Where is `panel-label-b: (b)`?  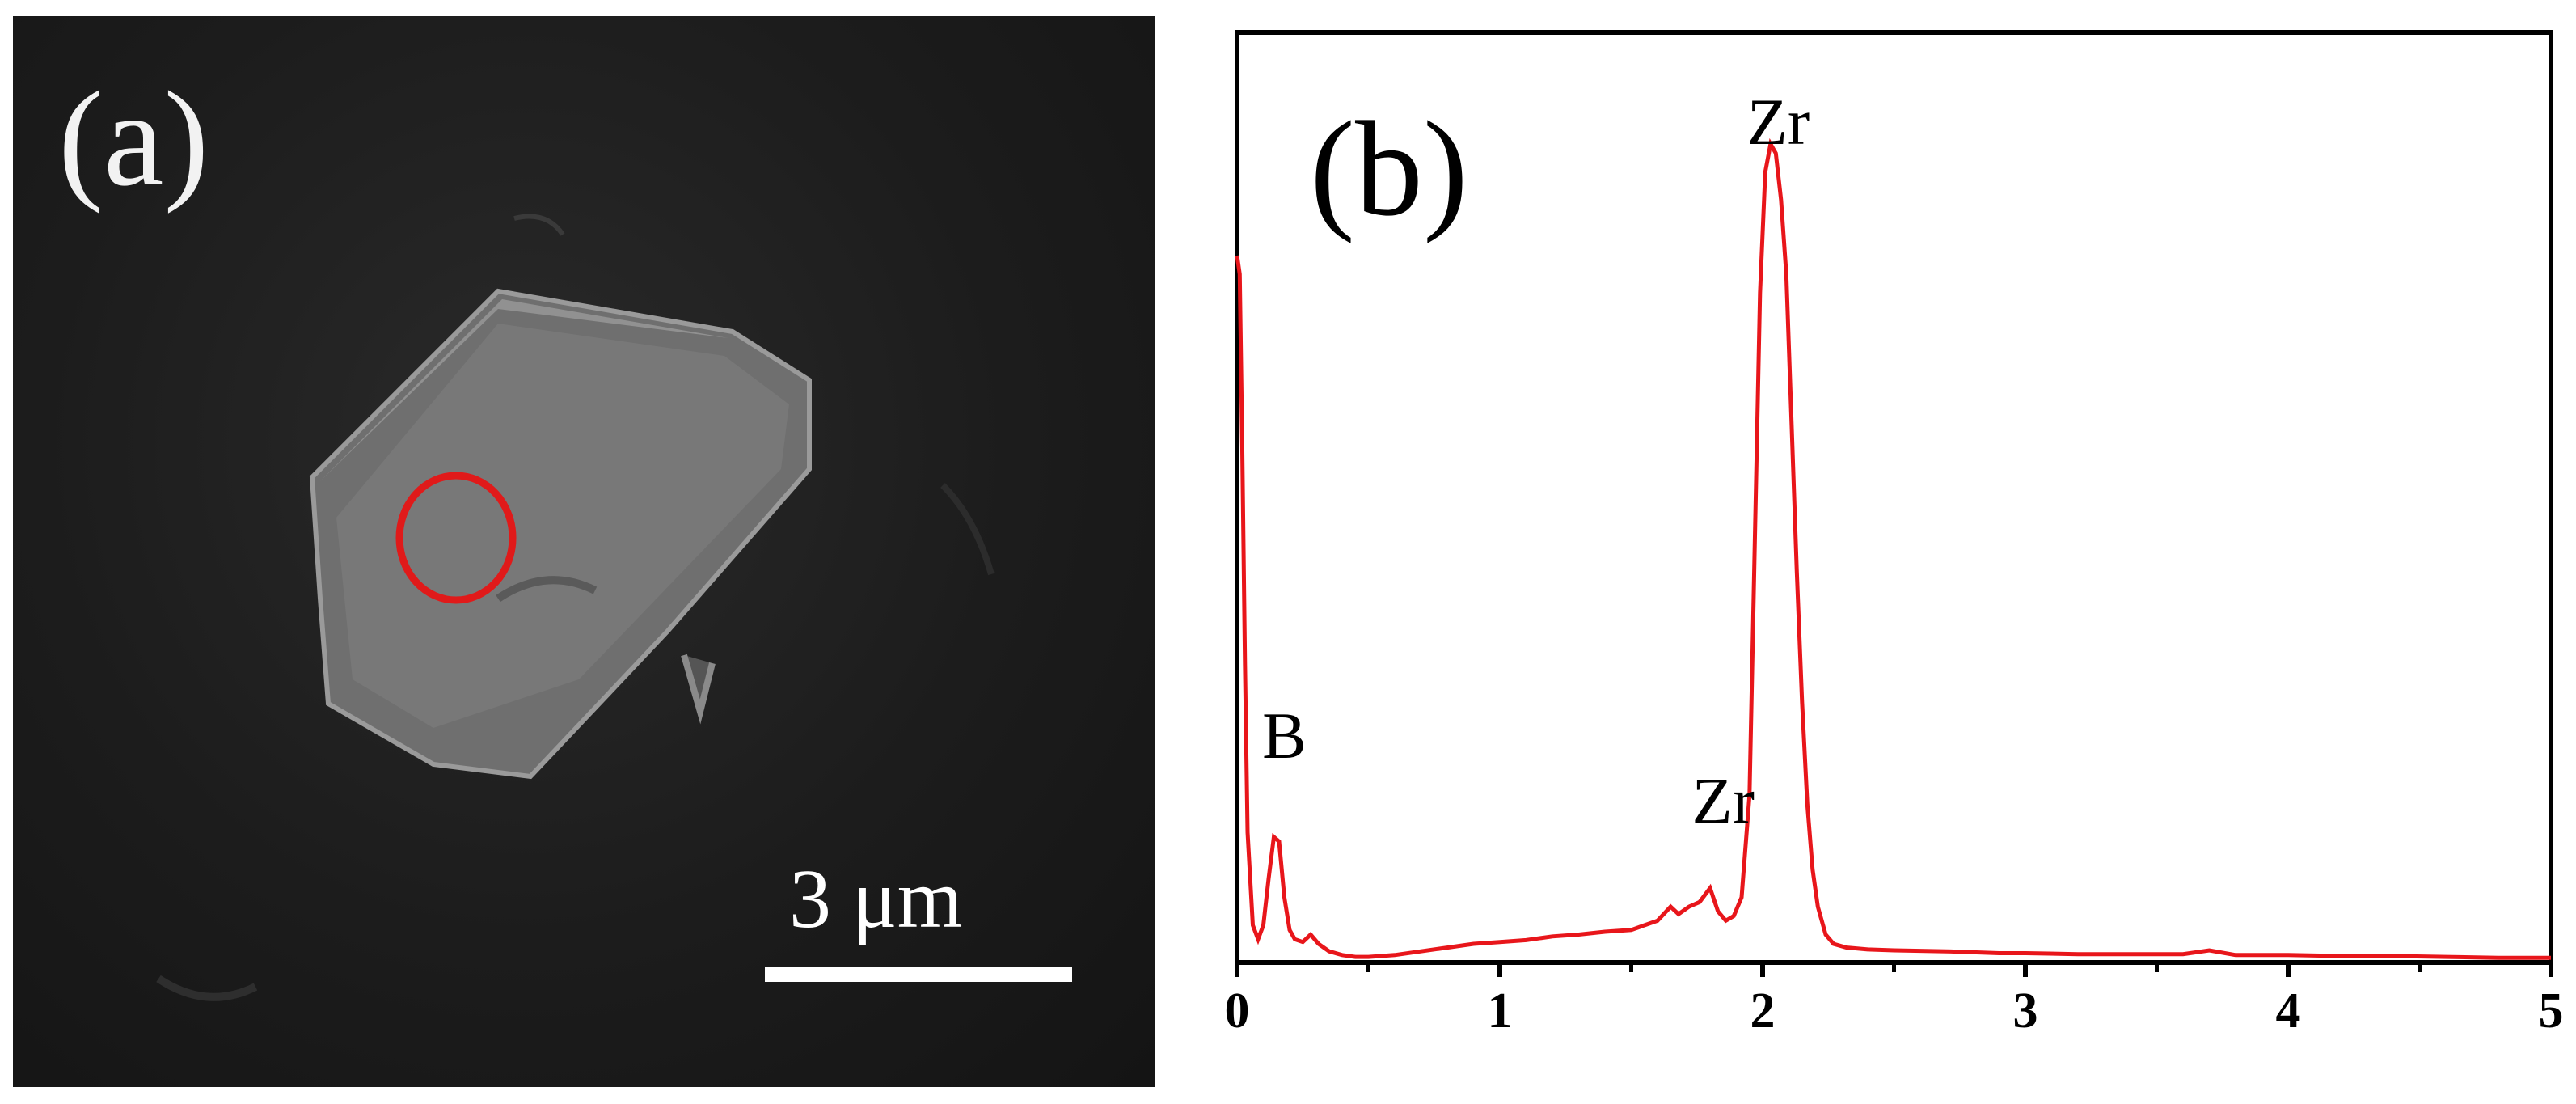
panel-label-b: (b) is located at coordinates (1389, 169).